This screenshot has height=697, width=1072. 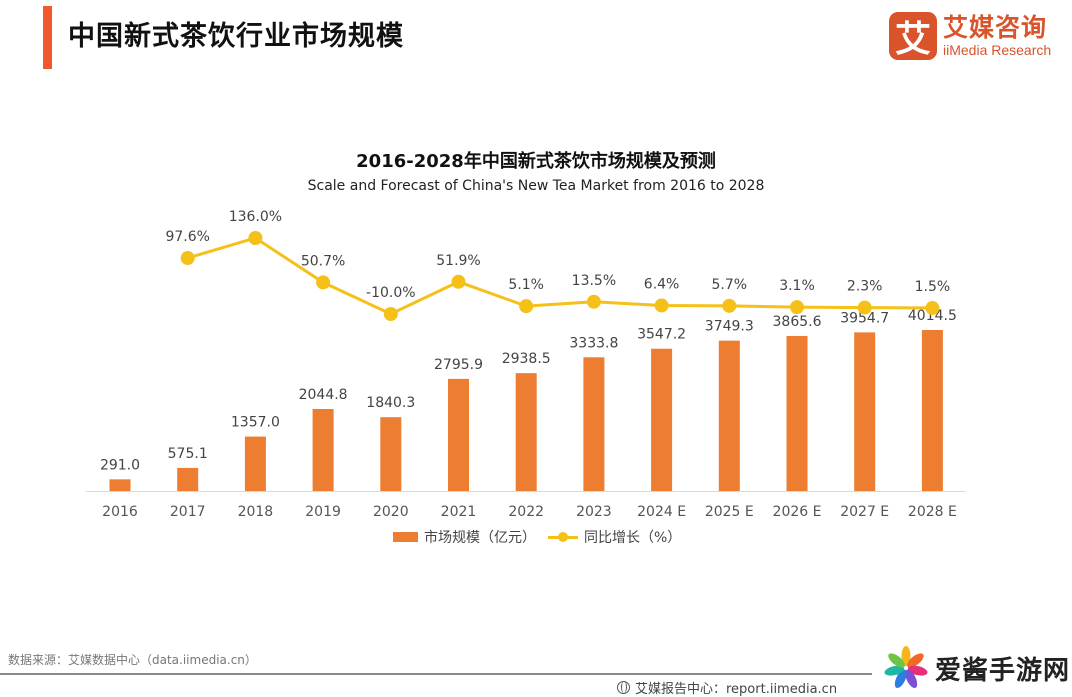 I want to click on bar-2017, so click(x=188, y=479).